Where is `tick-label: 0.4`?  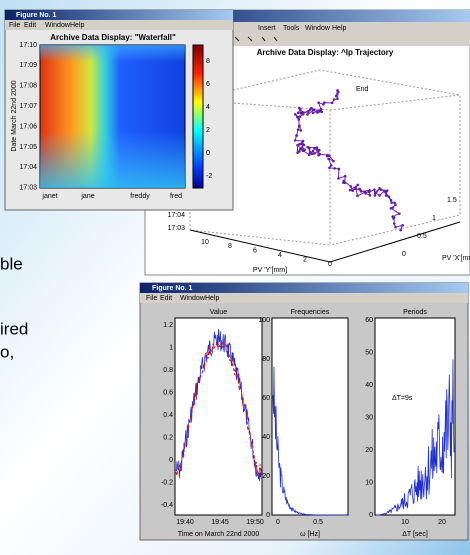 tick-label: 0.4 is located at coordinates (168, 415).